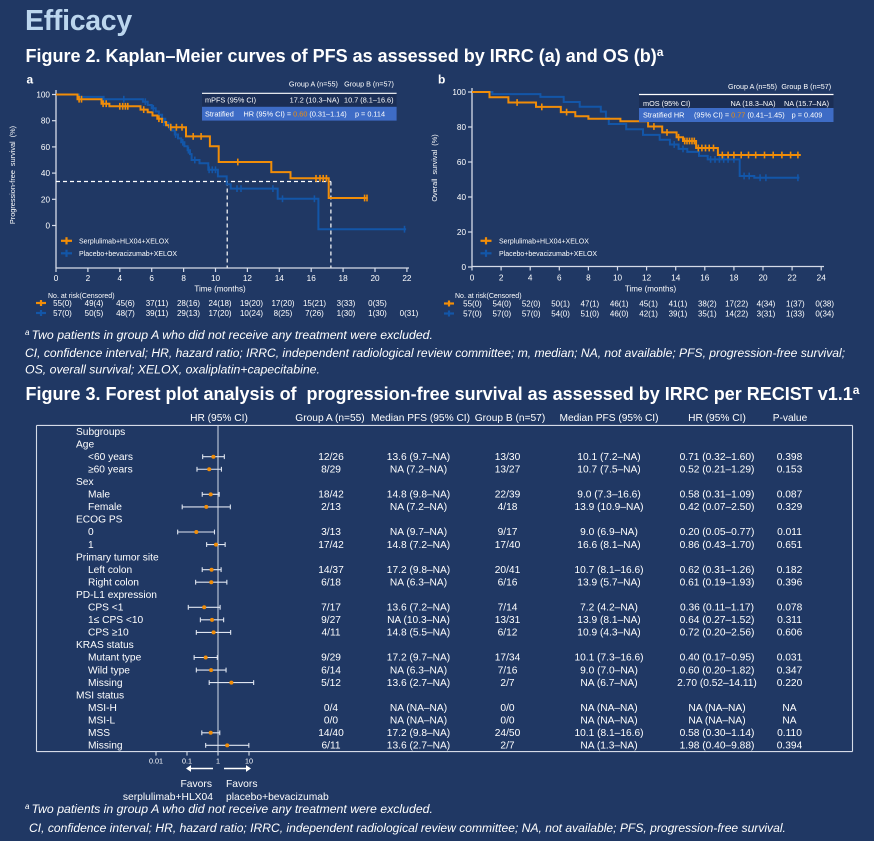  What do you see at coordinates (531, 314) in the screenshot?
I see `svg-text: 57(0)` at bounding box center [531, 314].